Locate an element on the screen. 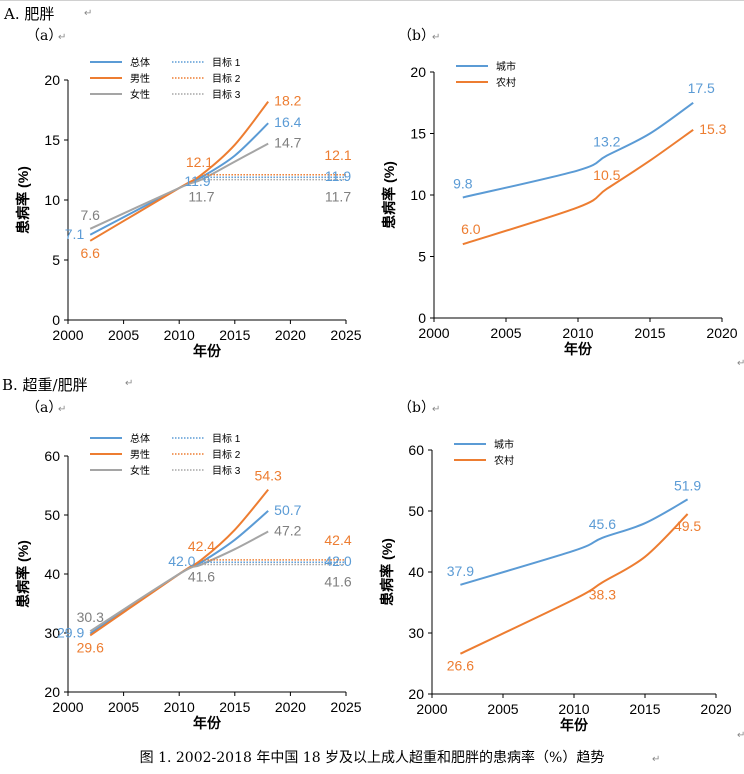 Image resolution: width=744 pixels, height=774 pixels. data-label: 11.7 is located at coordinates (201, 197).